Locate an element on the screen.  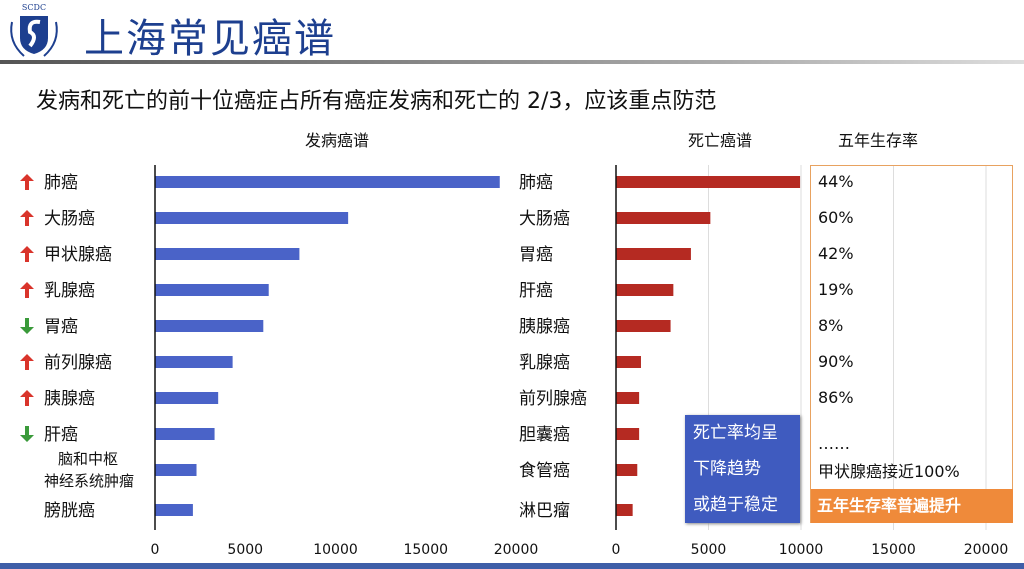
header-divider is located at coordinates (512, 62).